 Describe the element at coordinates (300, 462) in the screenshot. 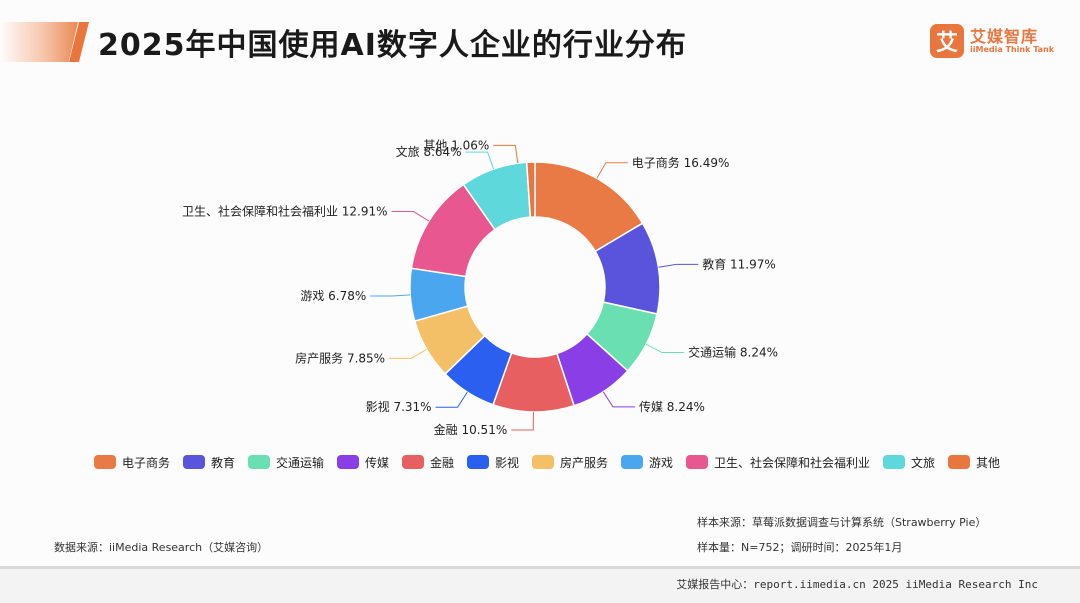

I see `legend-label-2: 交通运输` at that location.